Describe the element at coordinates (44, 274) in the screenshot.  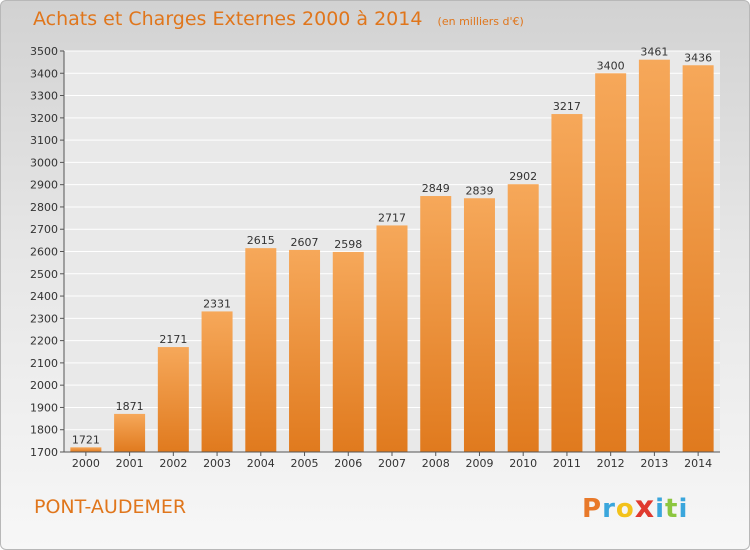
I see `y-tick-label: 2500` at that location.